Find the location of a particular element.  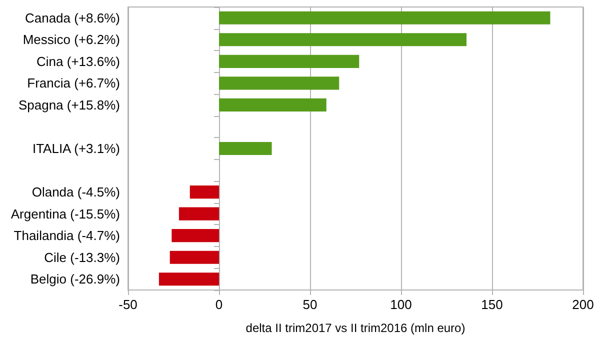

y-tick-label: Olanda (-4.5%) is located at coordinates (76, 192).